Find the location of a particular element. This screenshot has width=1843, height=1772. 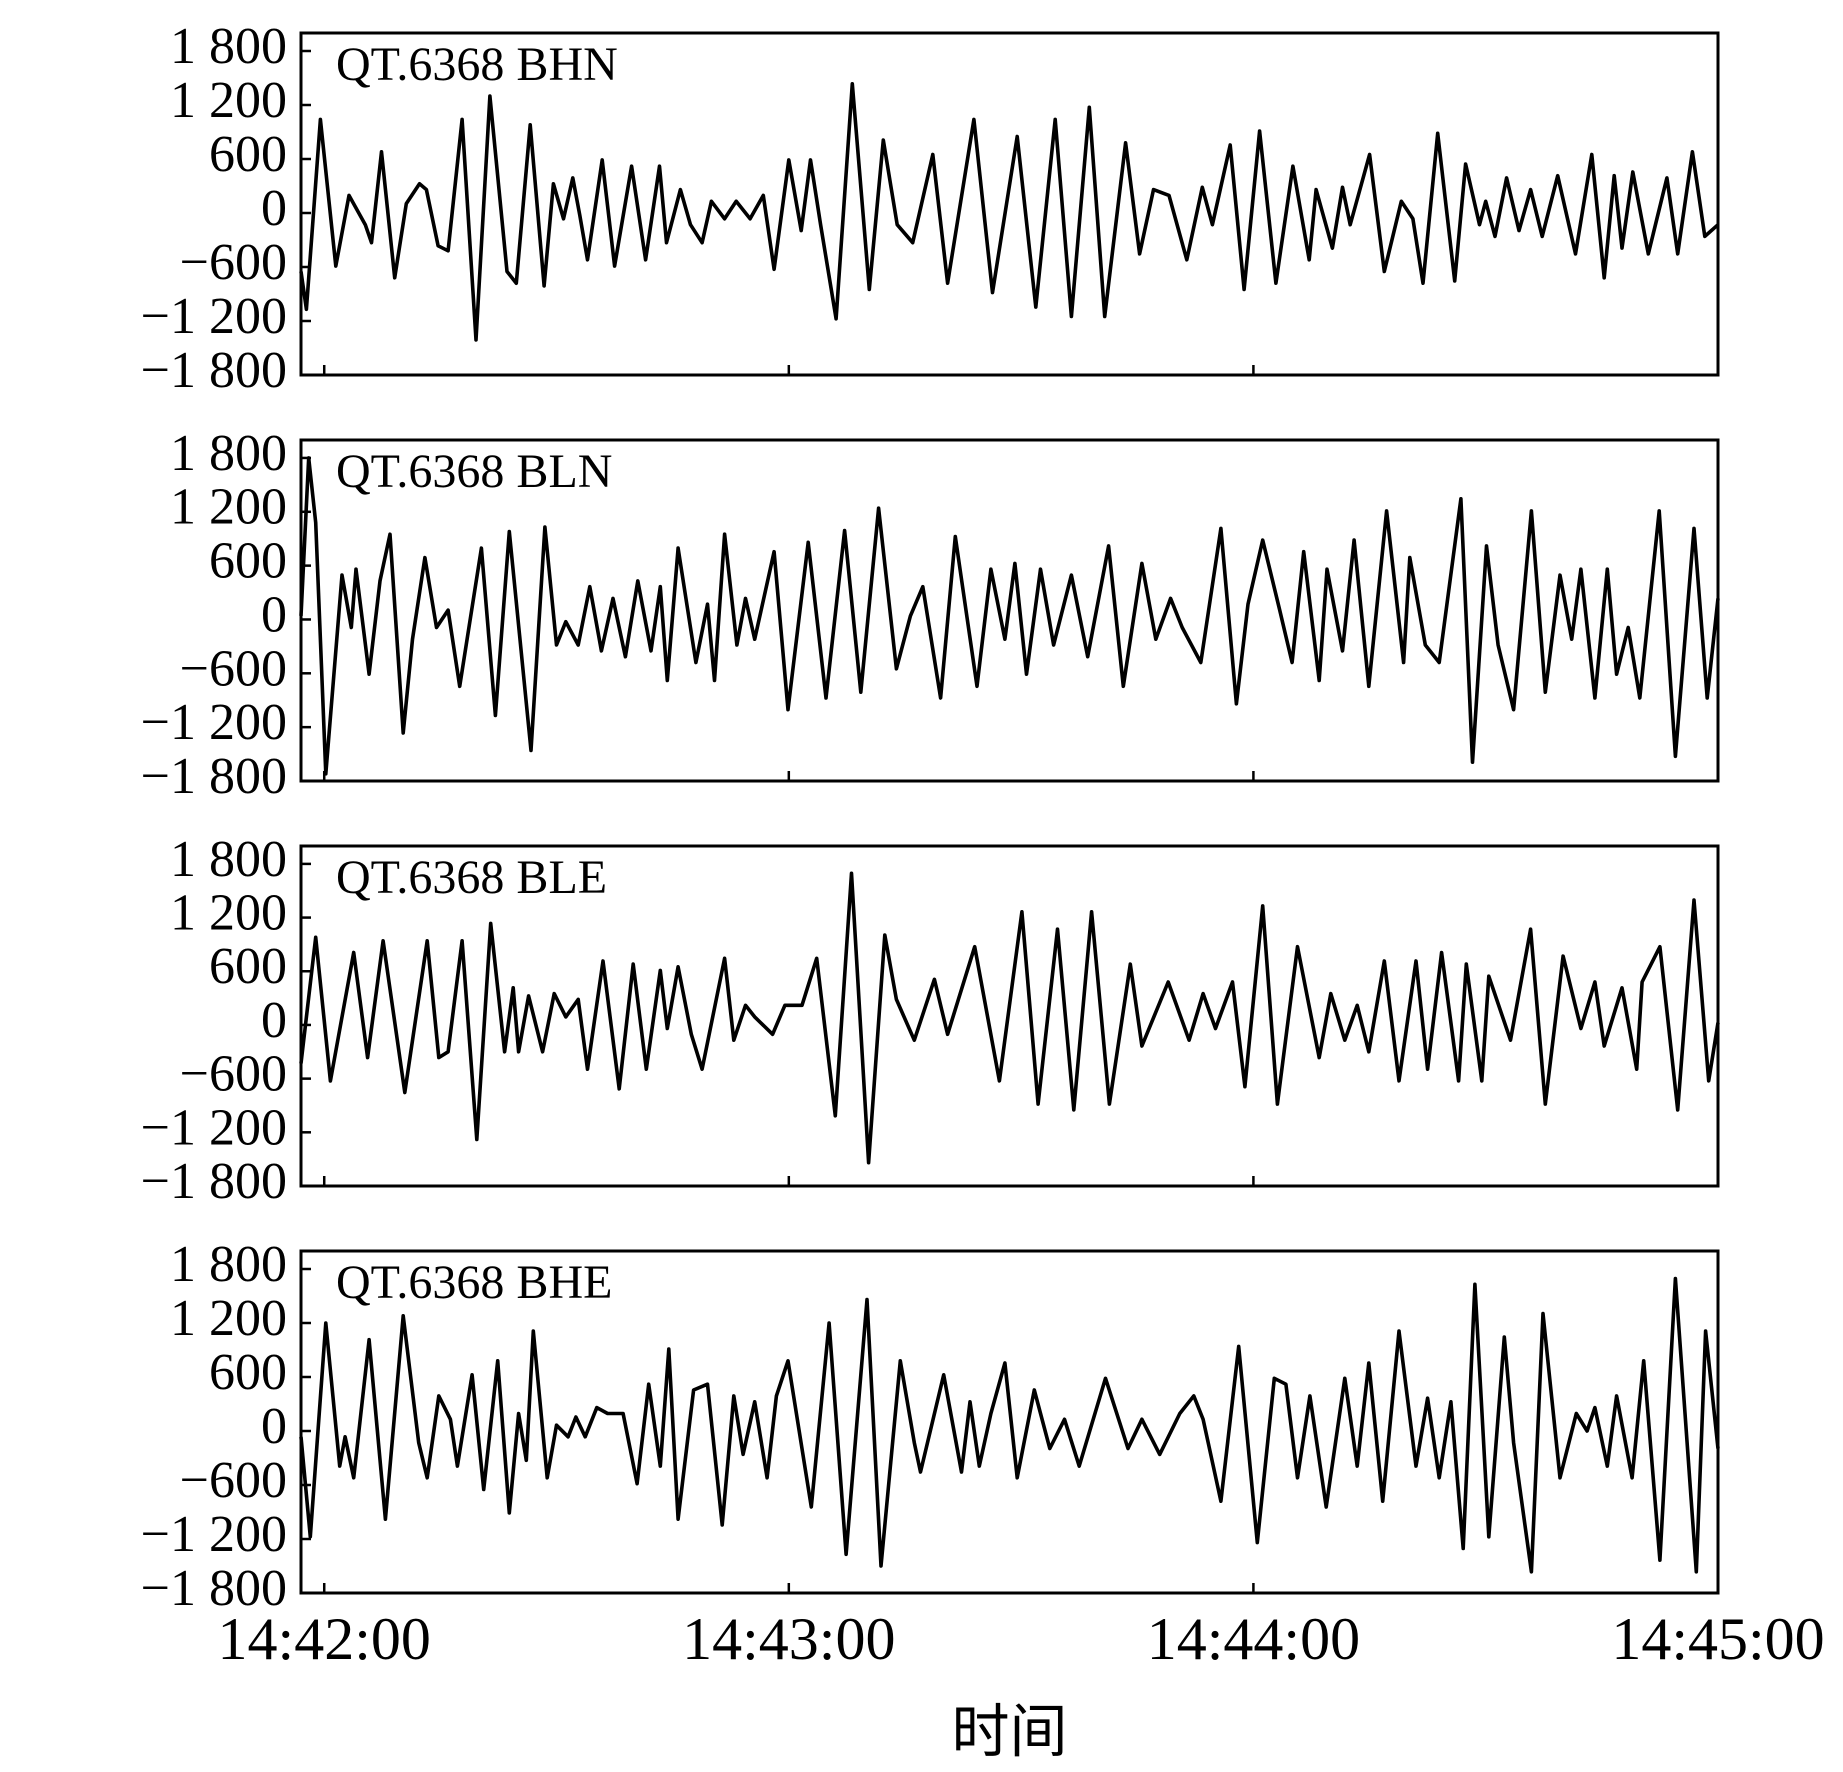

x-tick-label: 14:45:00 is located at coordinates (1717, 1639).